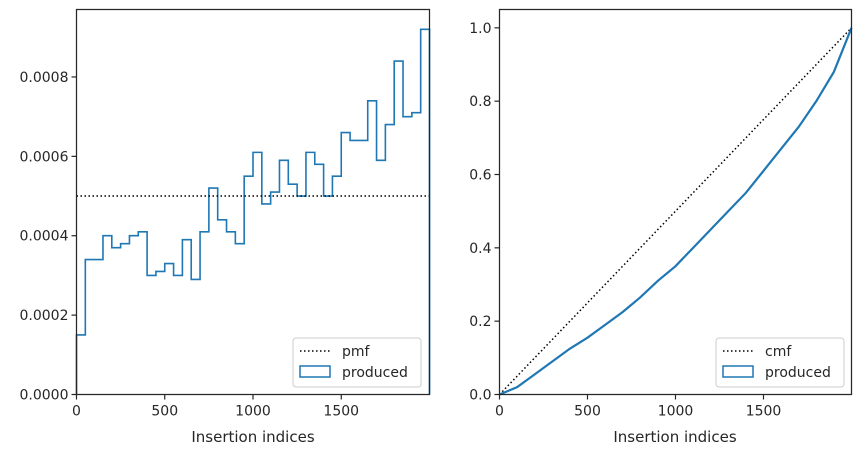 This screenshot has width=861, height=453. I want to click on y-tick-label: 1.0, so click(480, 29).